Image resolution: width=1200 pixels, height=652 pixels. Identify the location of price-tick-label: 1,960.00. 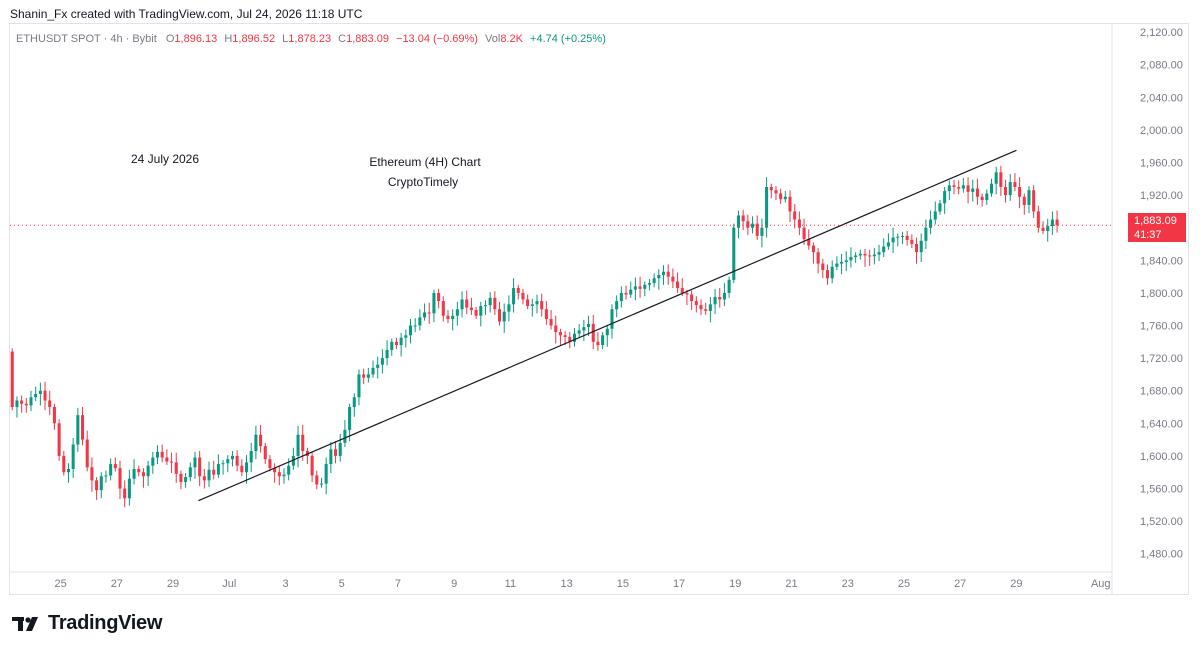
(1161, 164).